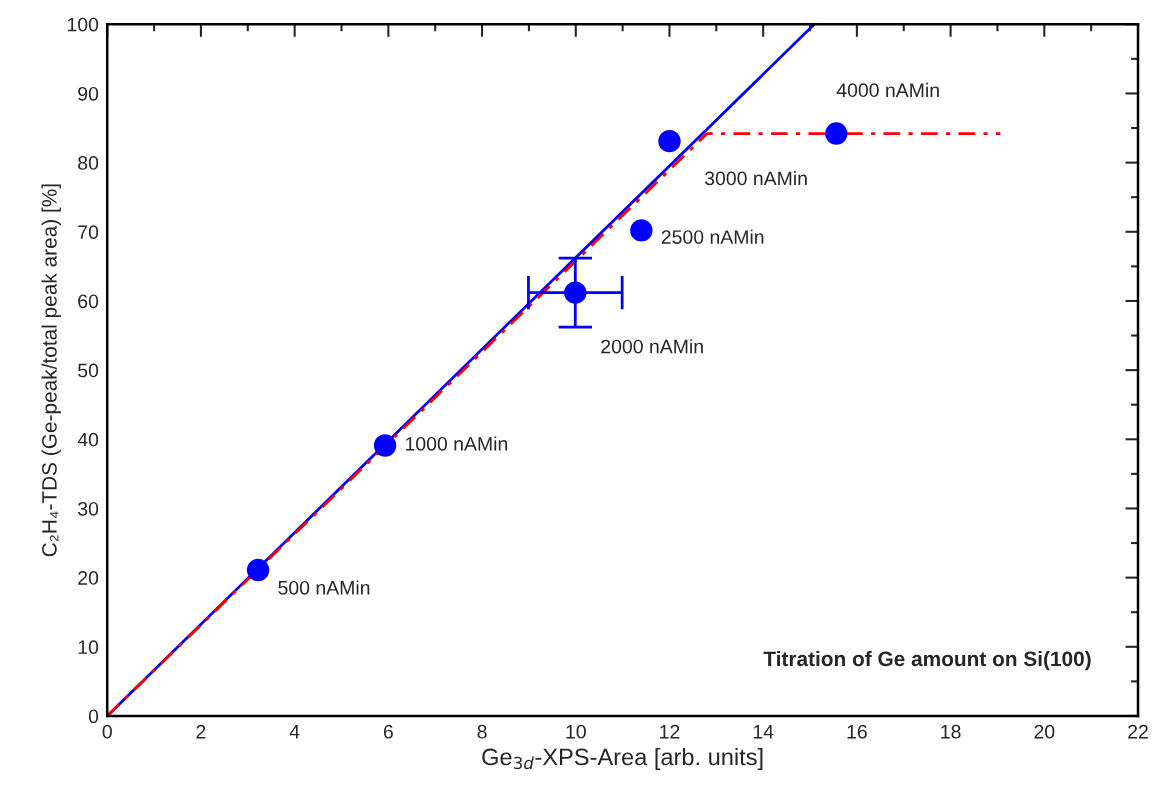 The width and height of the screenshot is (1153, 809). I want to click on y-tick-label: 20, so click(88, 578).